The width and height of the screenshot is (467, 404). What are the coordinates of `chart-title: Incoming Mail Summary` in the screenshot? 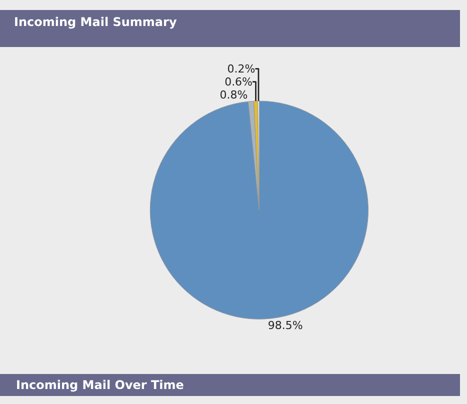 It's located at (95, 22).